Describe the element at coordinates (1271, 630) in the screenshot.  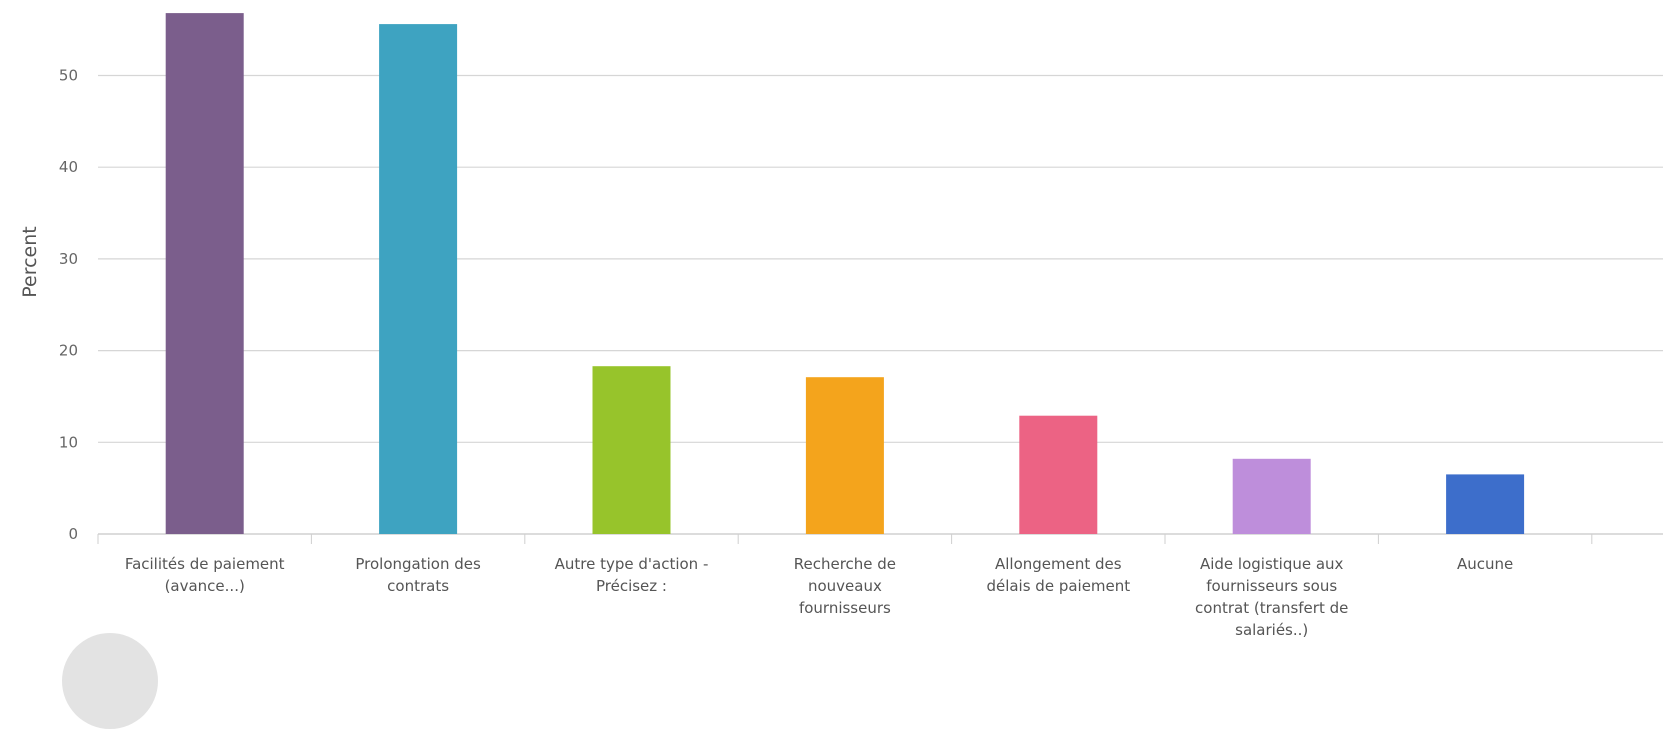
I see `x-tick-label-line: salariés..)` at that location.